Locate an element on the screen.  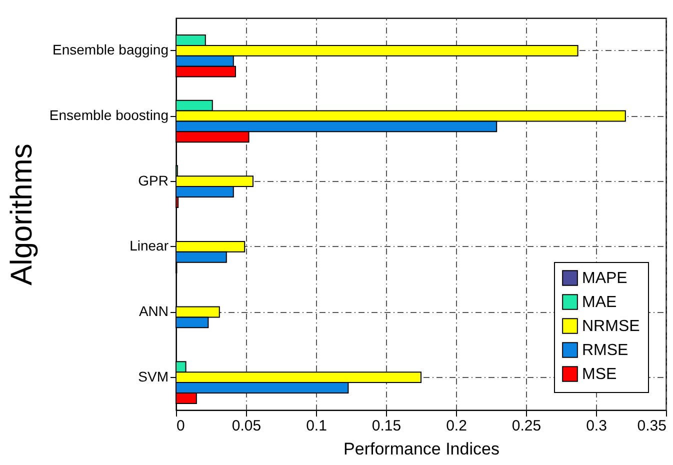
x-axis-title: Performance Indices is located at coordinates (422, 449).